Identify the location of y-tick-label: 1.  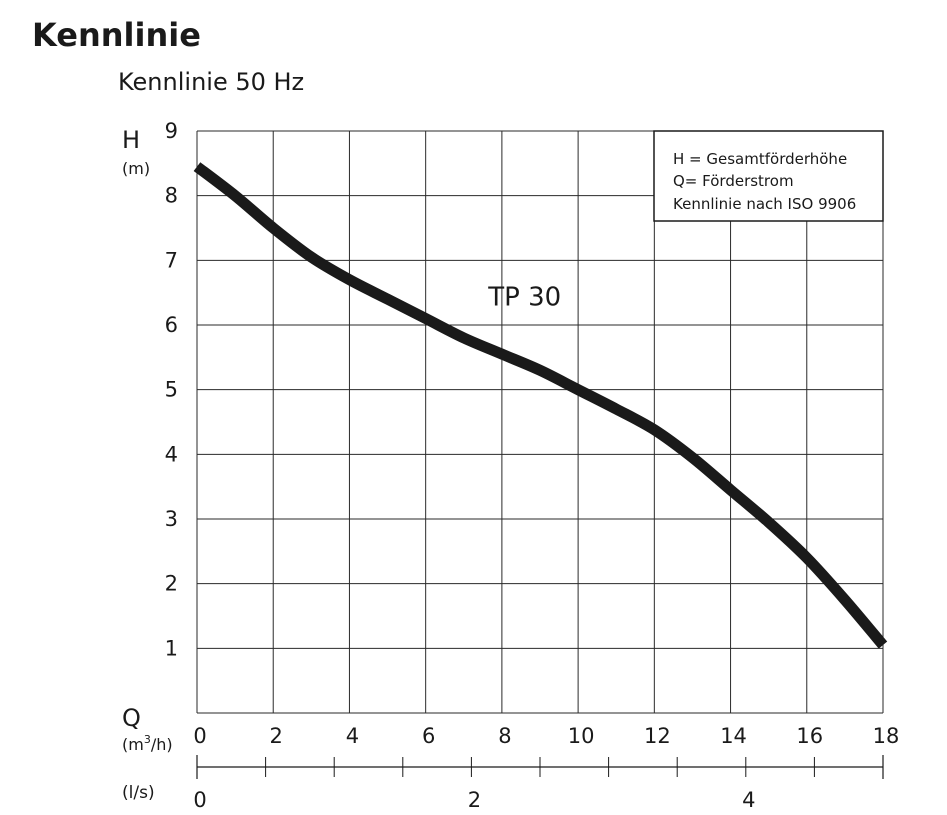
(171, 648).